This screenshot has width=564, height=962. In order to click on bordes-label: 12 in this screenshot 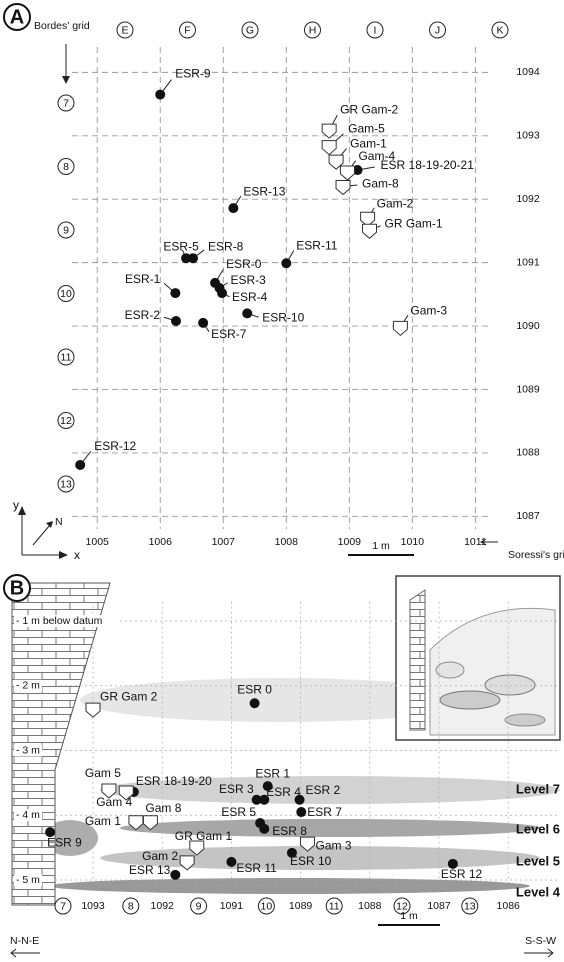, I will do `click(402, 906)`.